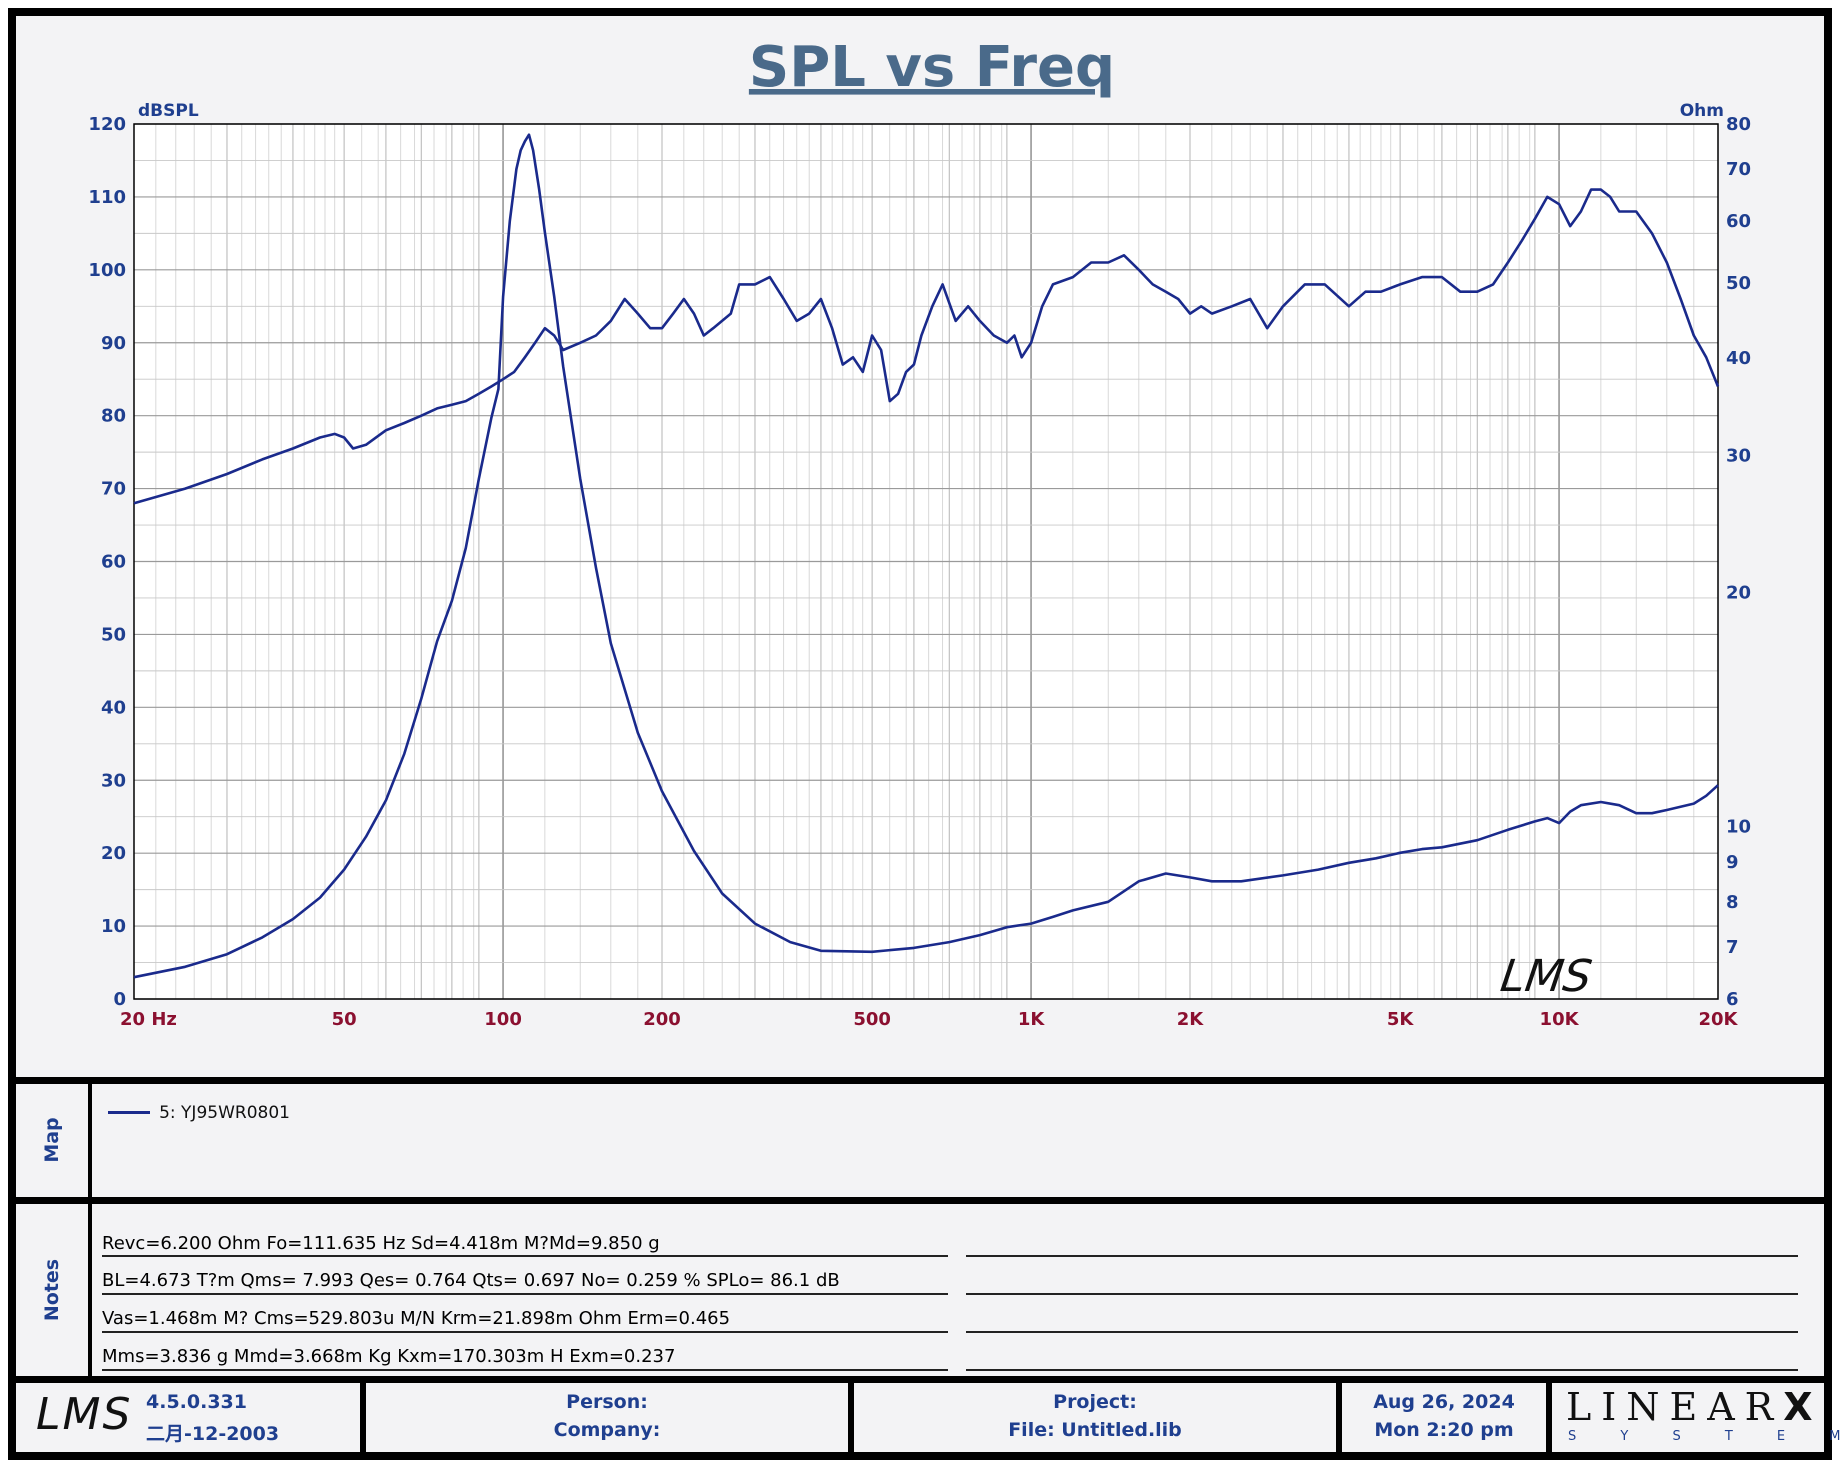  I want to click on footer-file-label: File: Untitled.lib, so click(1095, 1430).